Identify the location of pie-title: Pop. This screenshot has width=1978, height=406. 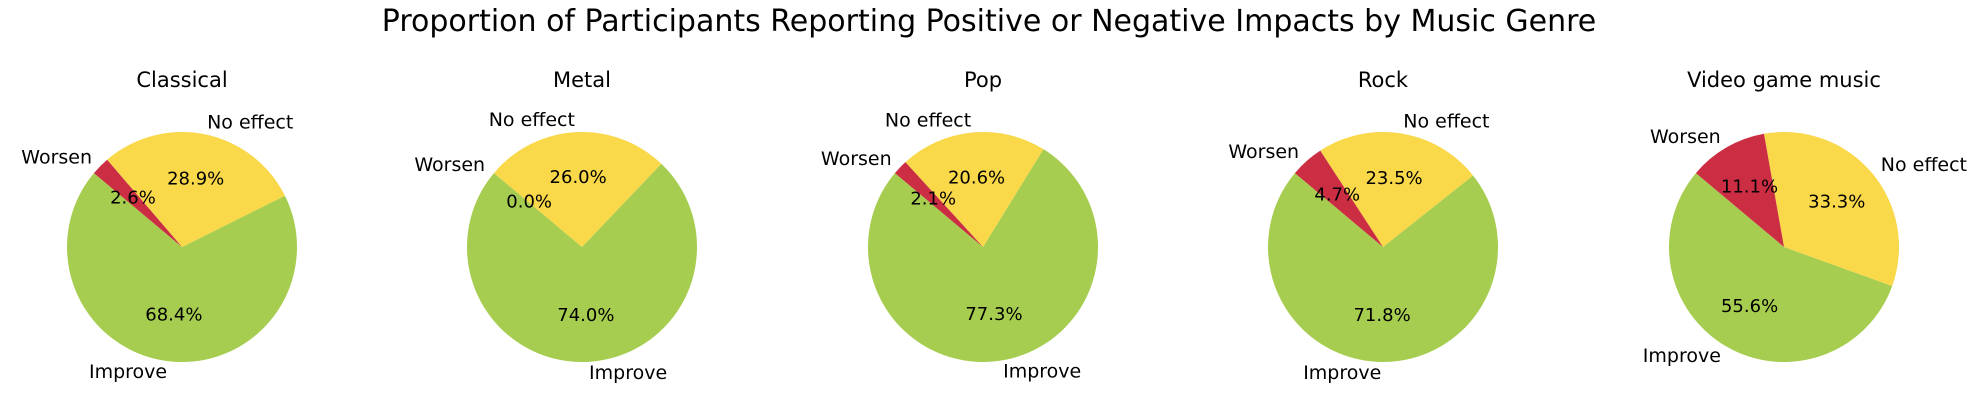
(983, 80).